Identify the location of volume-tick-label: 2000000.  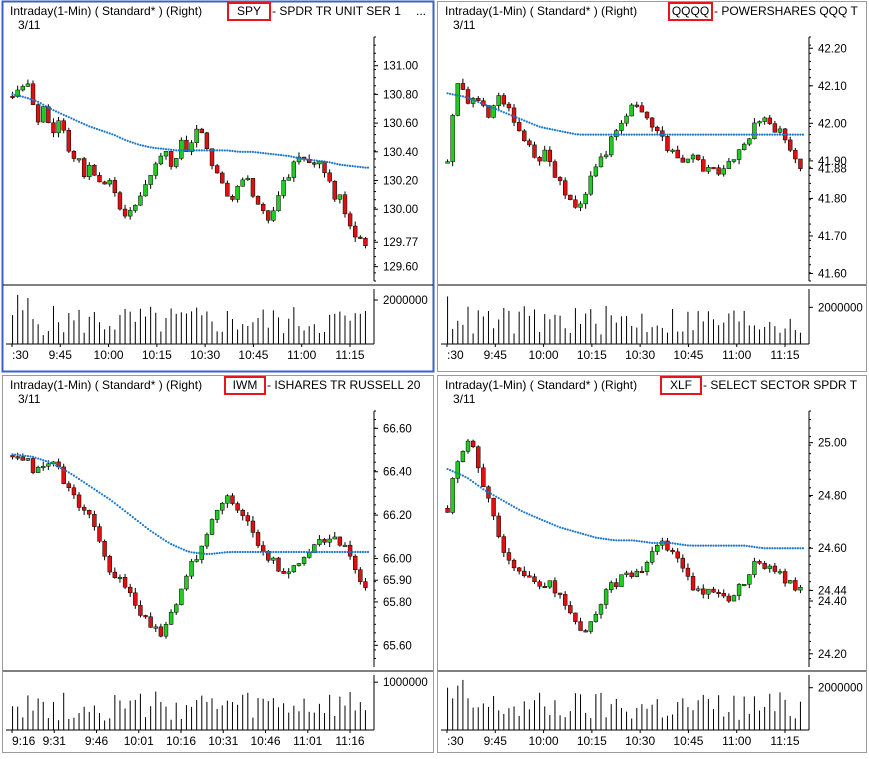
(405, 301).